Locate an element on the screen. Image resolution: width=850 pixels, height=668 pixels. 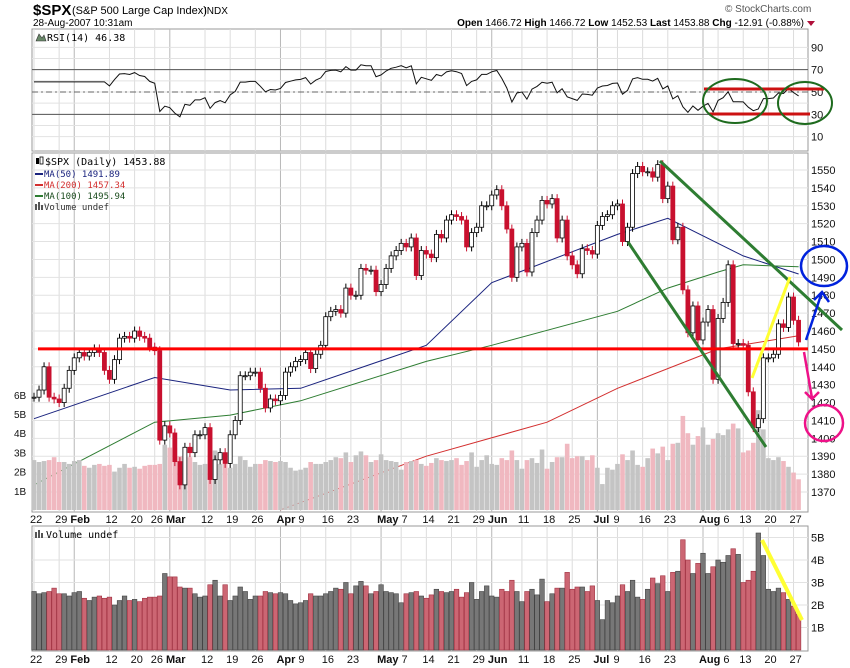
x-tick-label: 19 is located at coordinates (232, 520).